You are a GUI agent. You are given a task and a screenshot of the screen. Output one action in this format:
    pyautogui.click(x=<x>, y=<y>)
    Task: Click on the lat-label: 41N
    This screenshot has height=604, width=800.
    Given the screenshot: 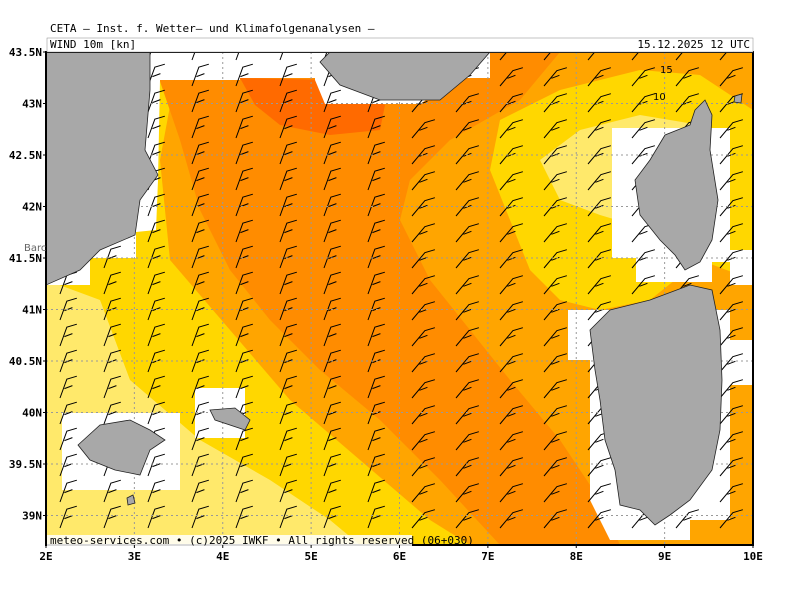 What is the action you would take?
    pyautogui.click(x=32, y=310)
    